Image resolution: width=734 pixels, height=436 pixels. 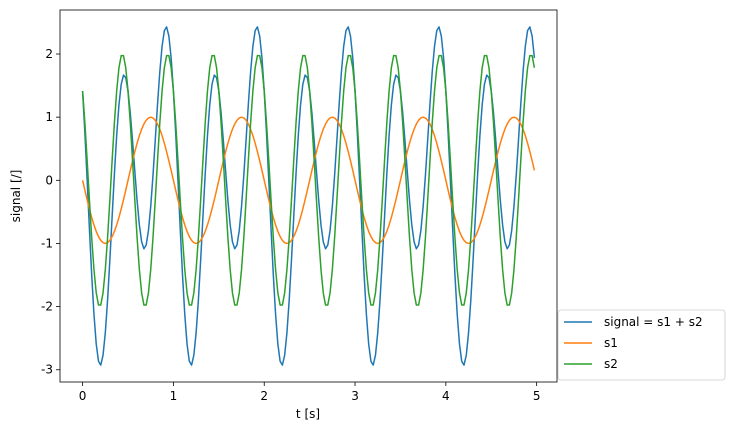 I want to click on x-tick-label: 0, so click(x=83, y=396).